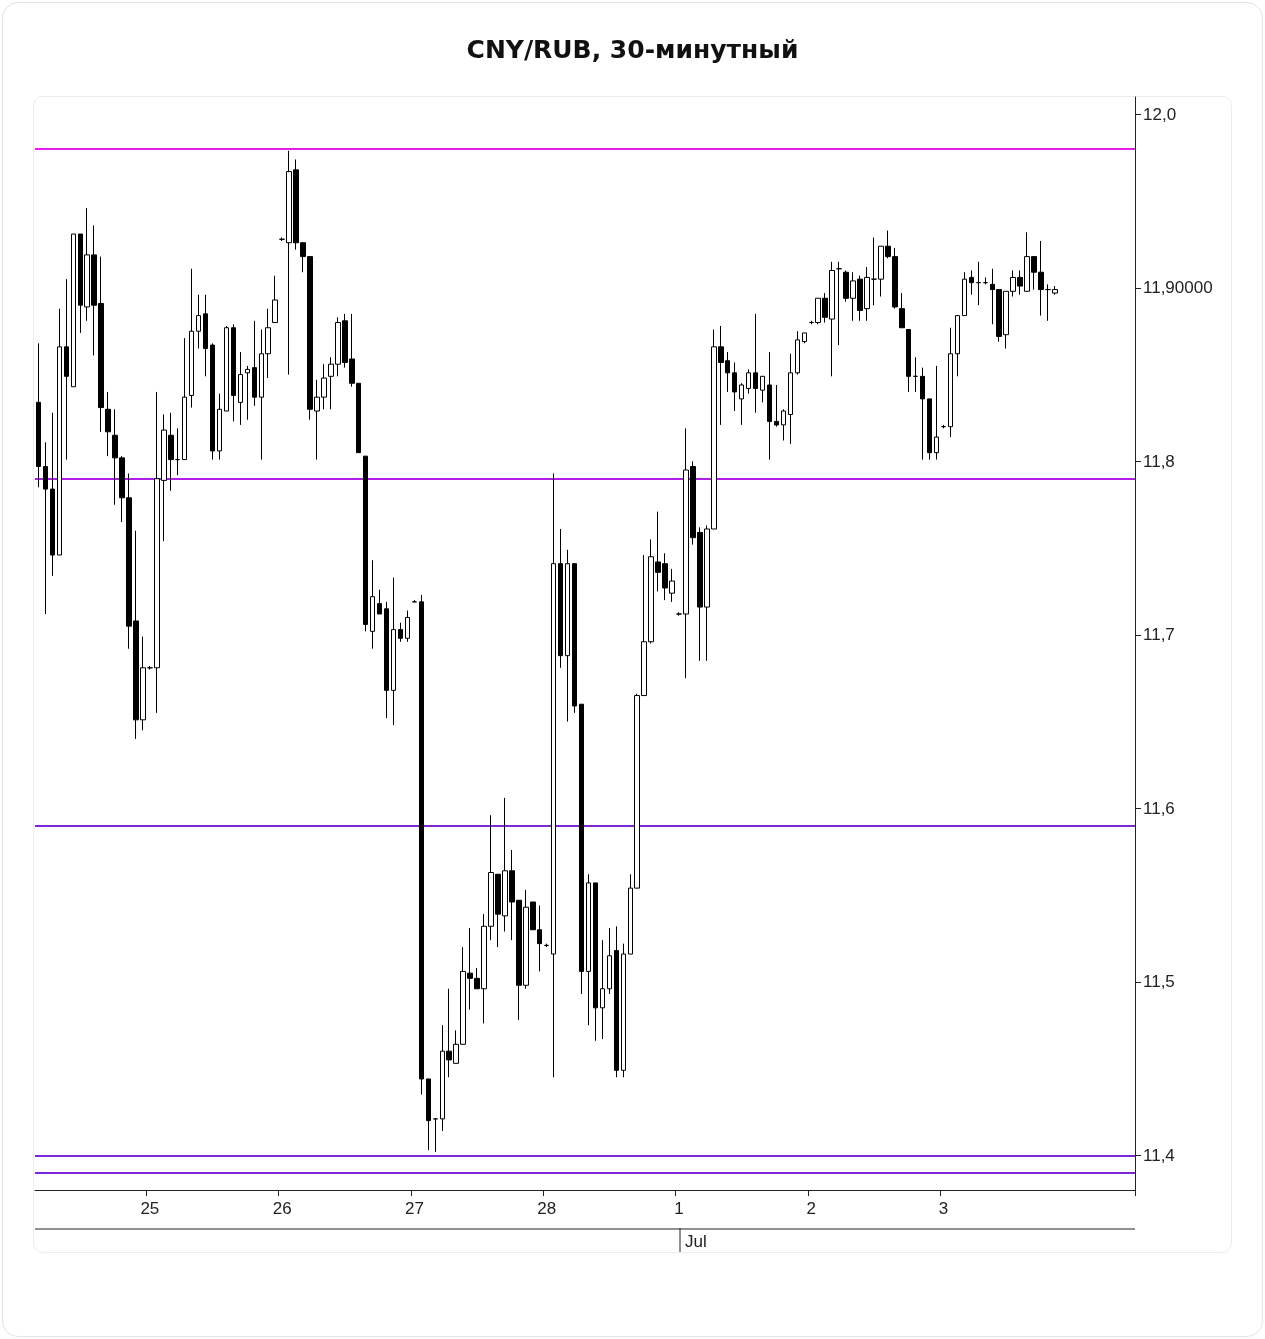  I want to click on x-tick-label: 25, so click(150, 1208).